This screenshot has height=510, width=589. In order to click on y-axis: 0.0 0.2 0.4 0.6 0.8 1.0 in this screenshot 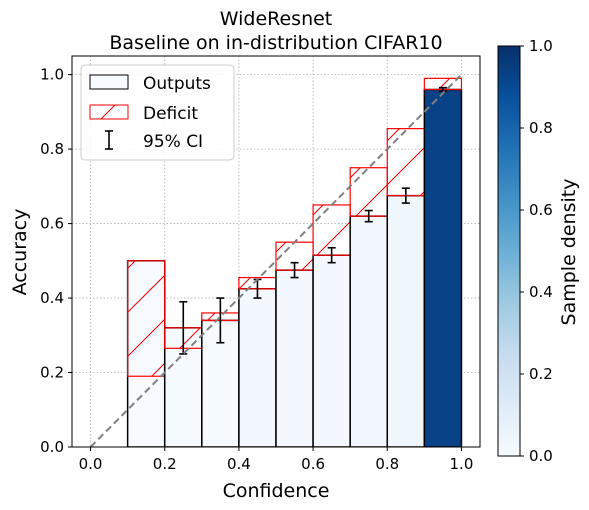, I will do `click(56, 261)`.